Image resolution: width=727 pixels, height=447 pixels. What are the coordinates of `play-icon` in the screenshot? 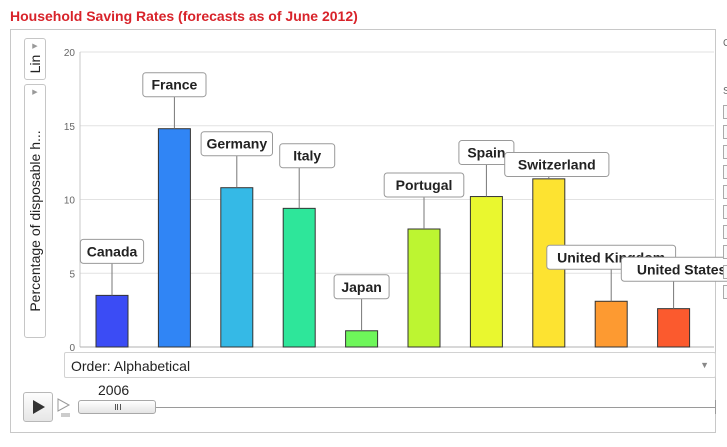 It's located at (39, 407).